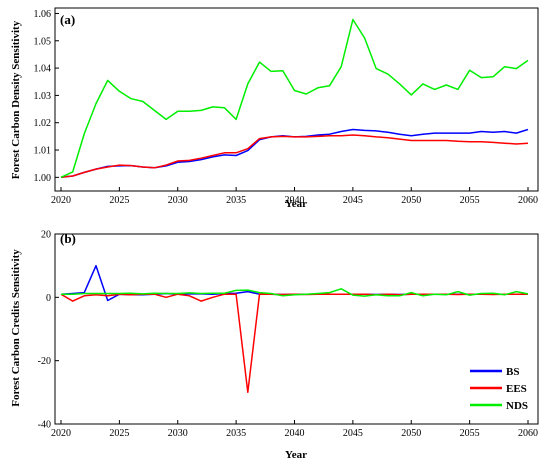 The image size is (550, 465). Describe the element at coordinates (68, 238) in the screenshot. I see `panel-b-label: (b)` at that location.